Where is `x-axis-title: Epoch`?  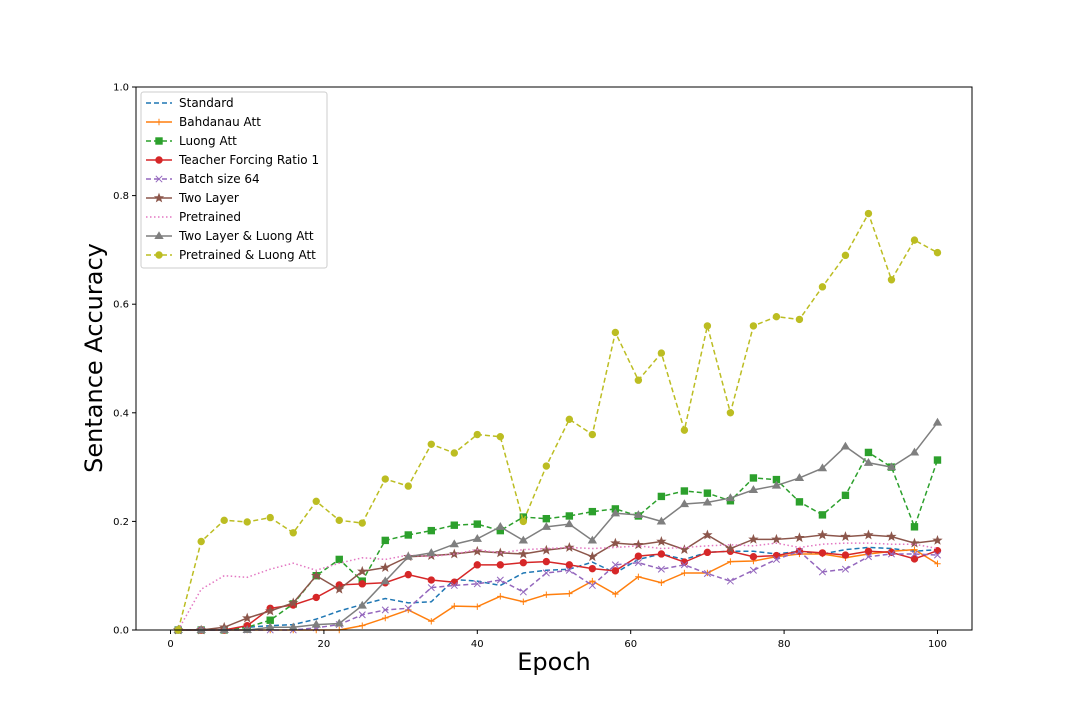 x-axis-title: Epoch is located at coordinates (554, 662).